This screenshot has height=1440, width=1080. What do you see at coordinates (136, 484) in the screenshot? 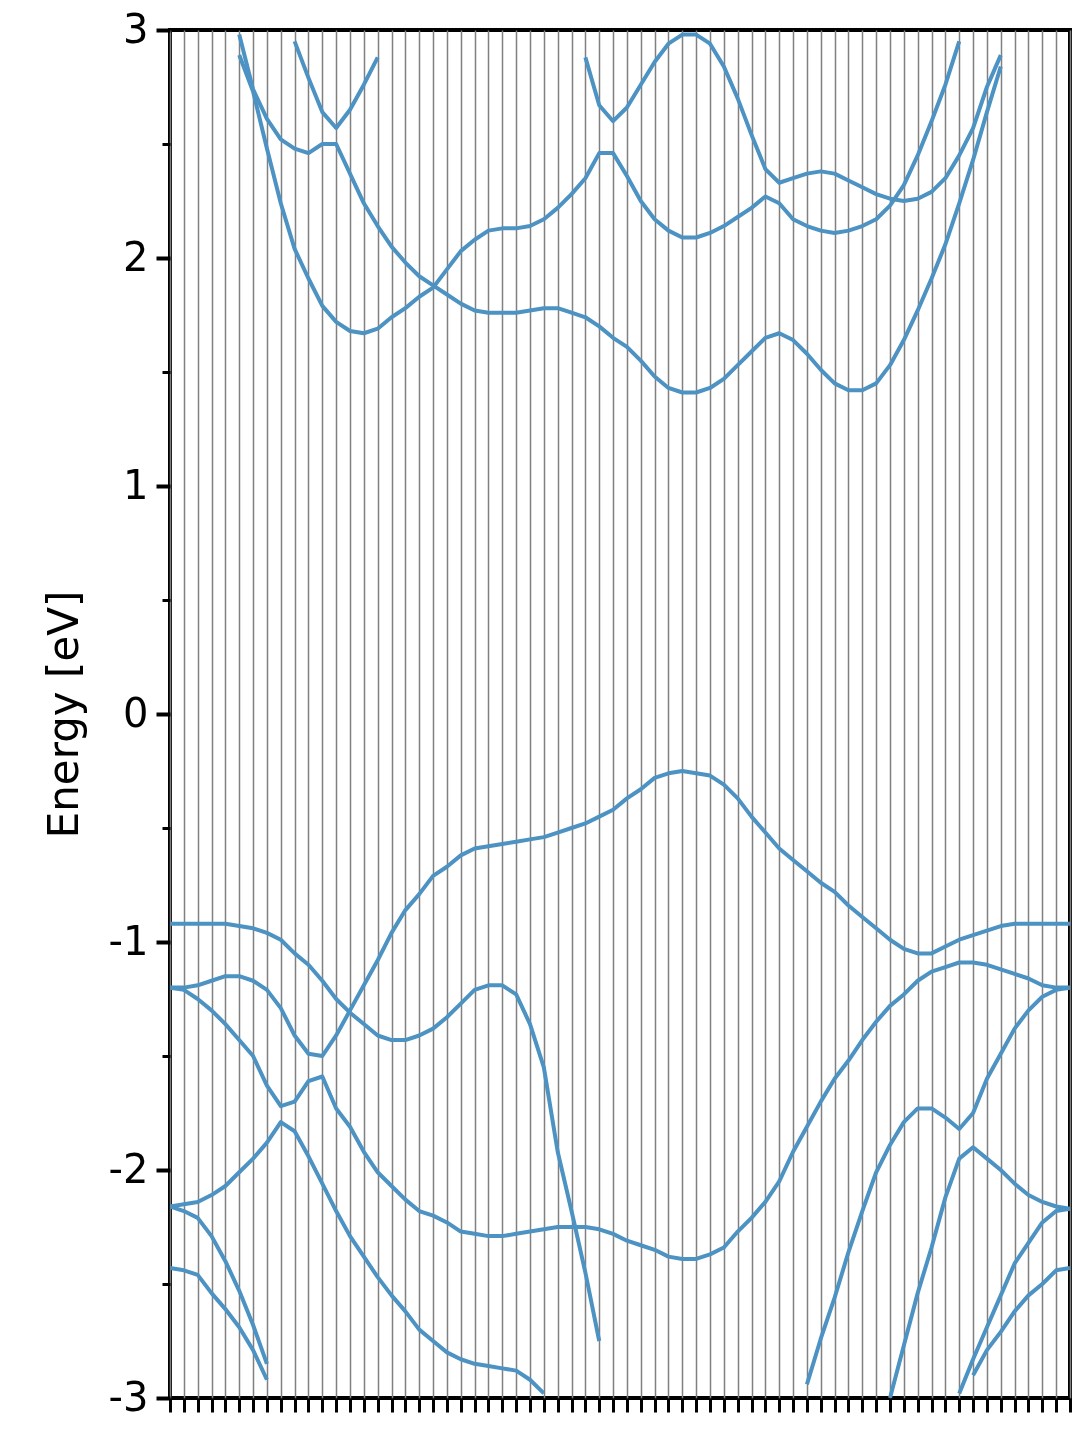
I see `y-tick-label: 1` at bounding box center [136, 484].